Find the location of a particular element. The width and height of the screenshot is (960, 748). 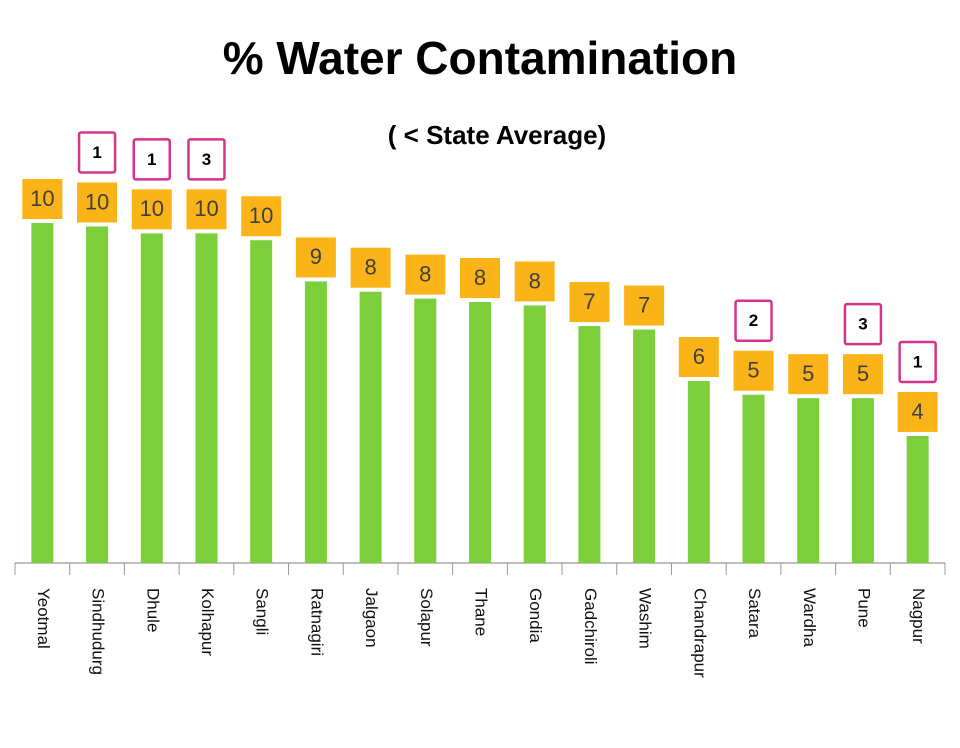

x-tick-label: Sindhudurg is located at coordinates (98, 631).